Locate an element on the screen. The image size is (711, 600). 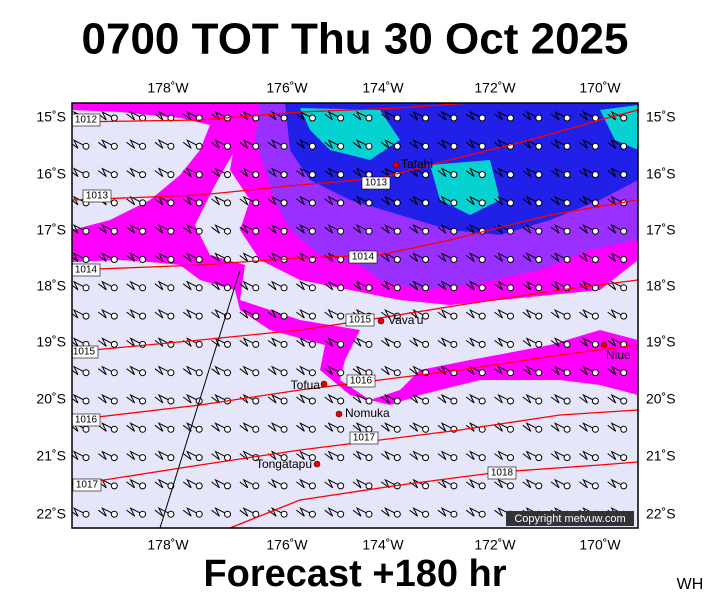
isobar-label: 1015 is located at coordinates (84, 352).